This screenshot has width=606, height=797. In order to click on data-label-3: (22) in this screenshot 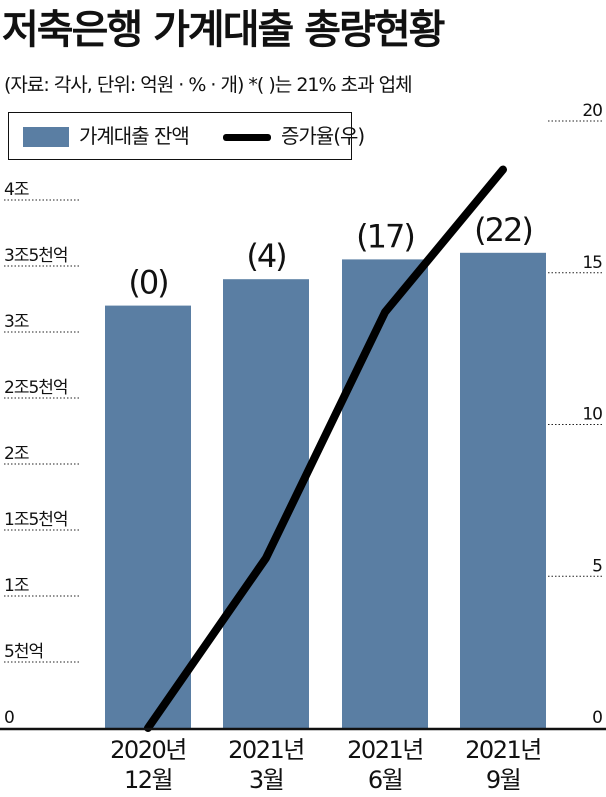, I will do `click(503, 230)`.